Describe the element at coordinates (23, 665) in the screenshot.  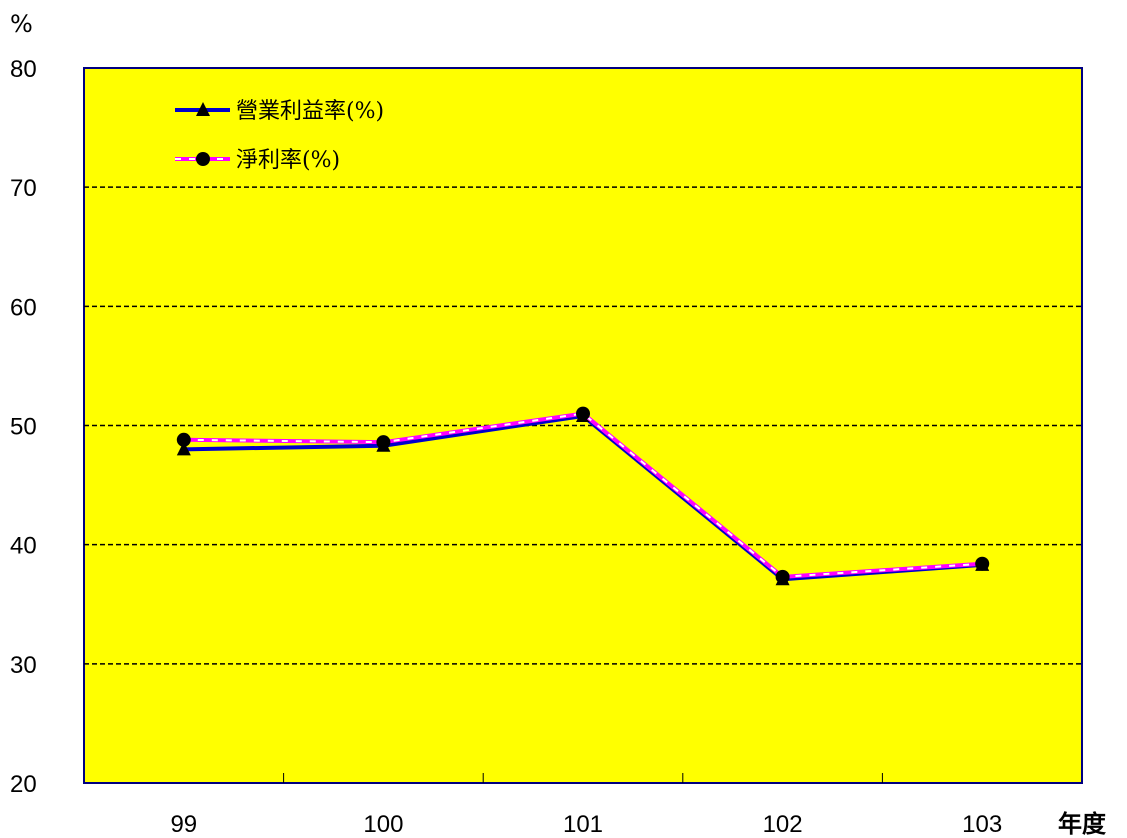
I see `y-tick-label: 30` at that location.